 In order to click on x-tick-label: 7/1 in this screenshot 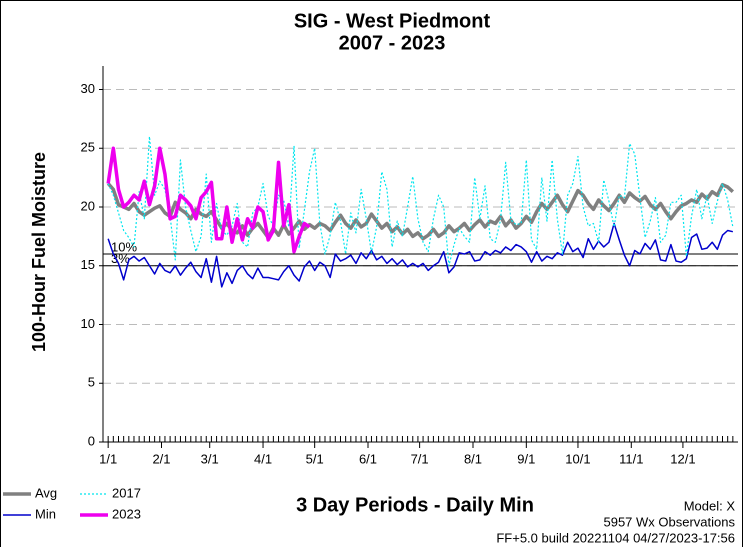, I will do `click(420, 458)`.